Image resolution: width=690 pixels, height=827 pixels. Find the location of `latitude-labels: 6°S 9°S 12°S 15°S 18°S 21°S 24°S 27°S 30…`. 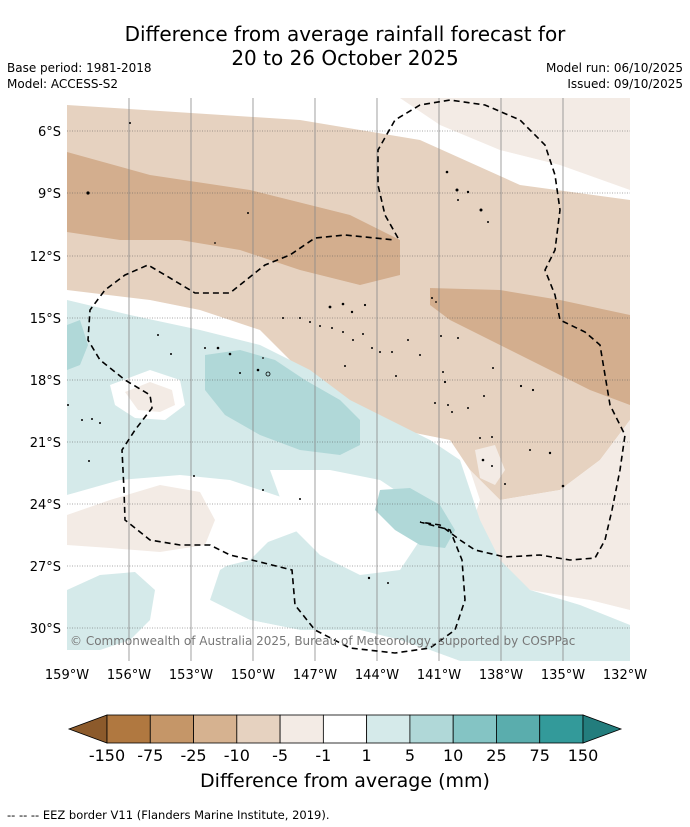

latitude-labels: 6°S 9°S 12°S 15°S 18°S 21°S 24°S 27°S 30… is located at coordinates (45, 381).